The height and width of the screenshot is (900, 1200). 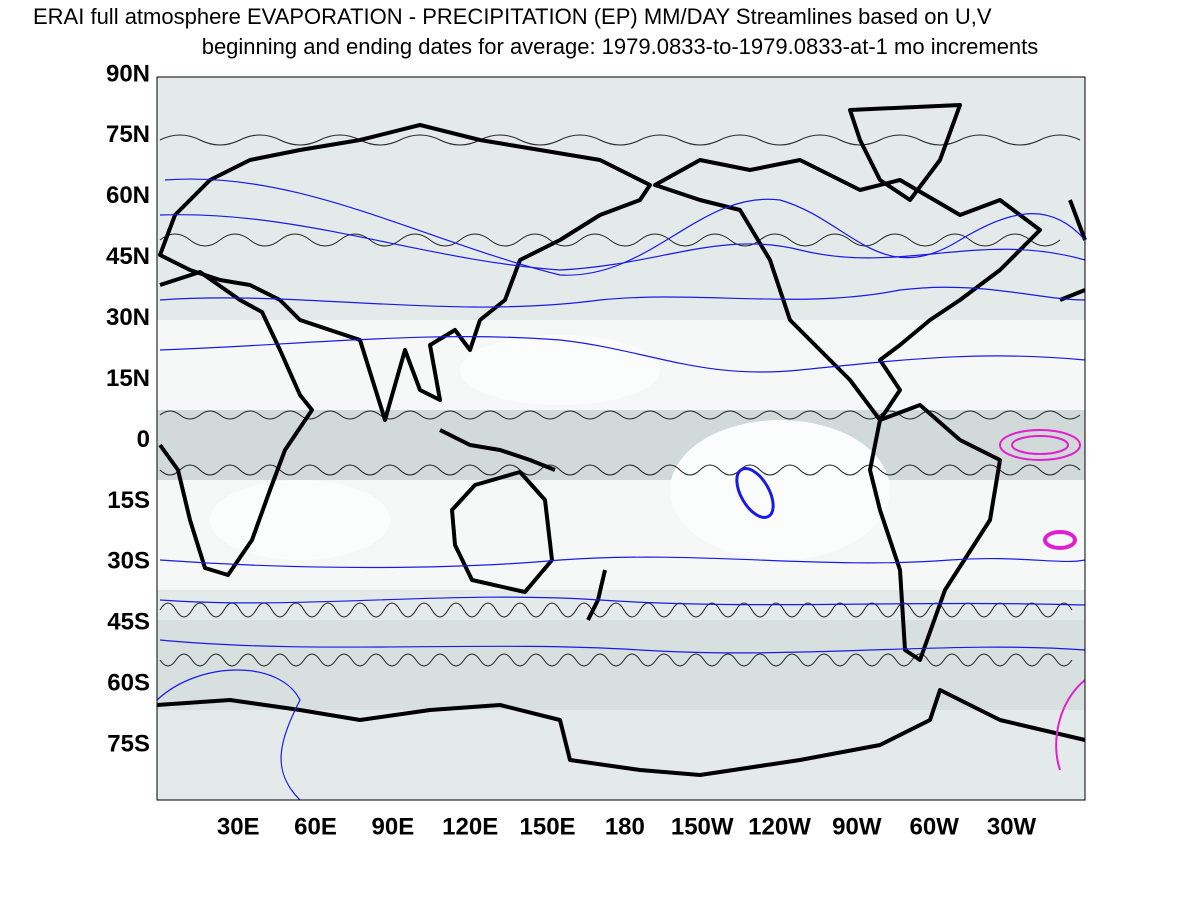 I want to click on x-tick-label: 60W, so click(x=935, y=826).